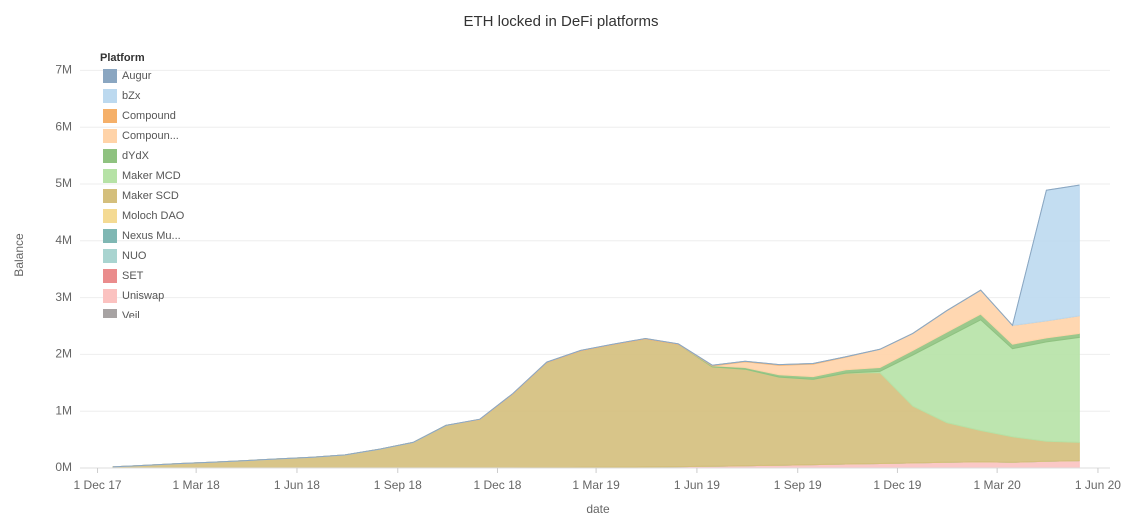  I want to click on y-tick-label: 4M, so click(63, 240).